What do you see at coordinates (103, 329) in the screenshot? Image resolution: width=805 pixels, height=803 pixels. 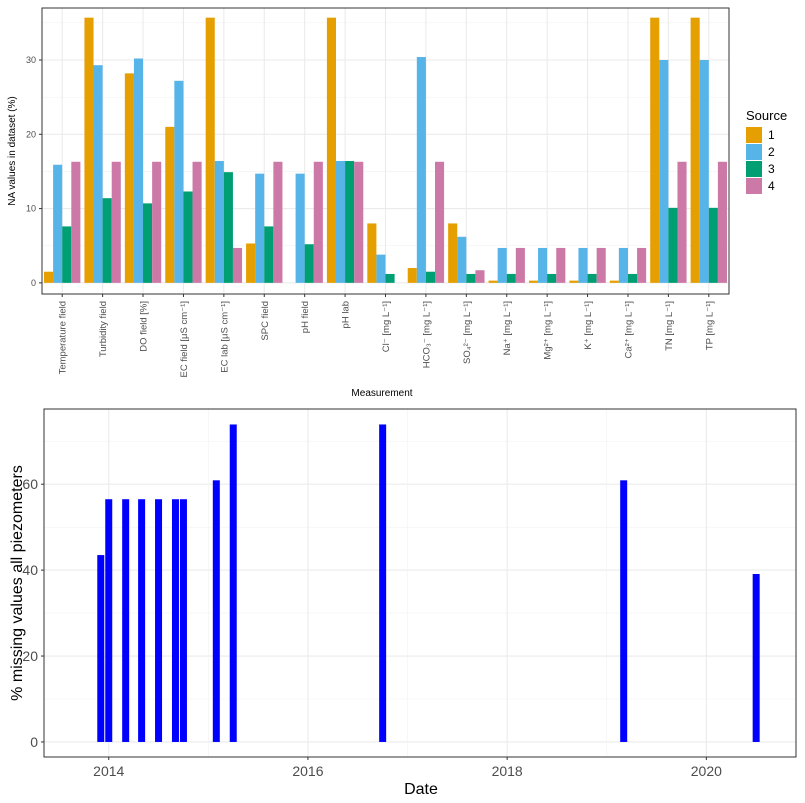 I see `x-tick-label: Turbidity field` at bounding box center [103, 329].